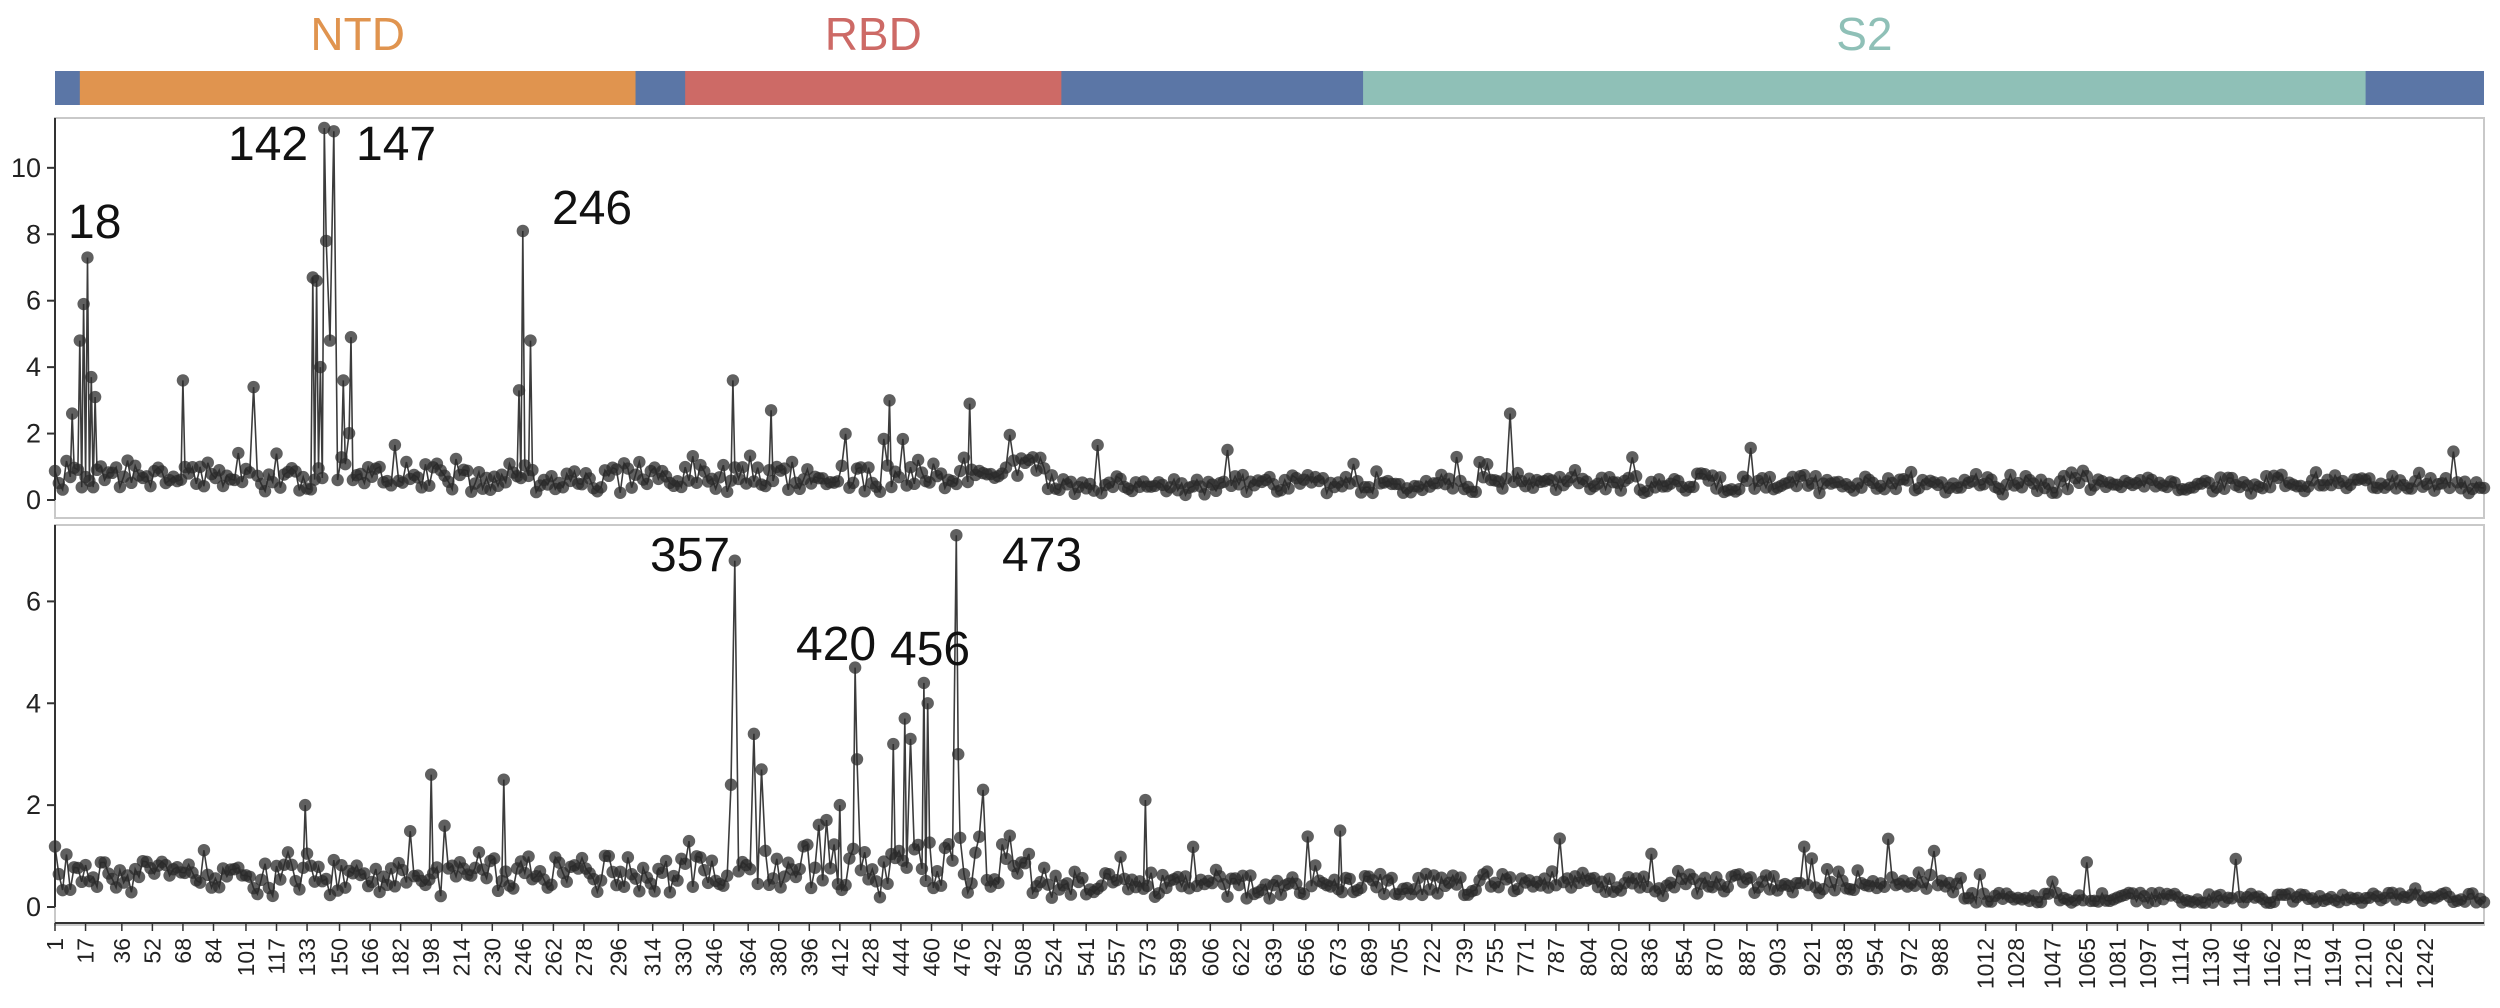 This screenshot has width=2500, height=1008. What do you see at coordinates (653, 957) in the screenshot?
I see `x-tick-label: 314` at bounding box center [653, 957].